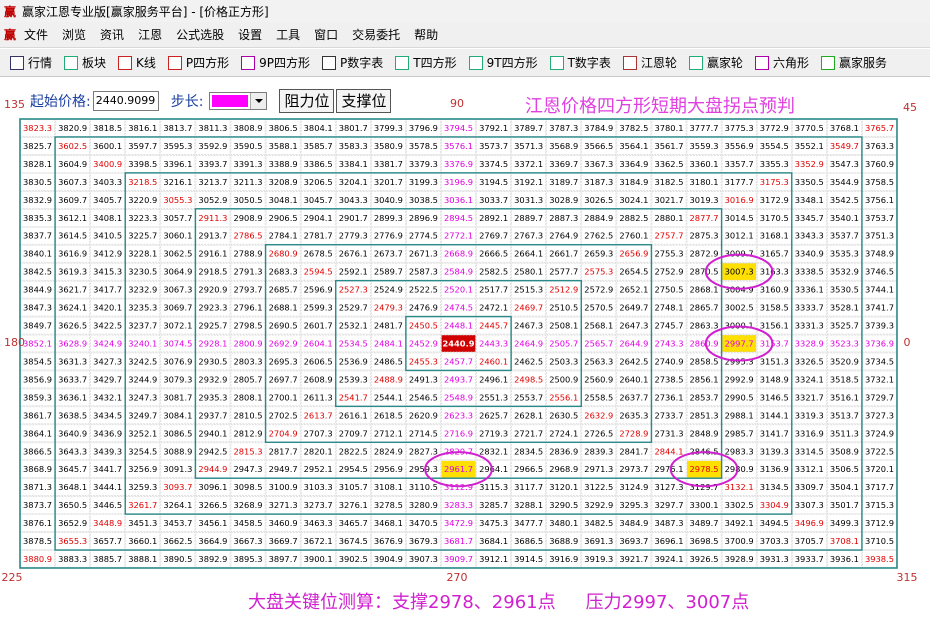 The width and height of the screenshot is (930, 626). Describe the element at coordinates (704, 469) in the screenshot. I see `highlight-ring` at that location.